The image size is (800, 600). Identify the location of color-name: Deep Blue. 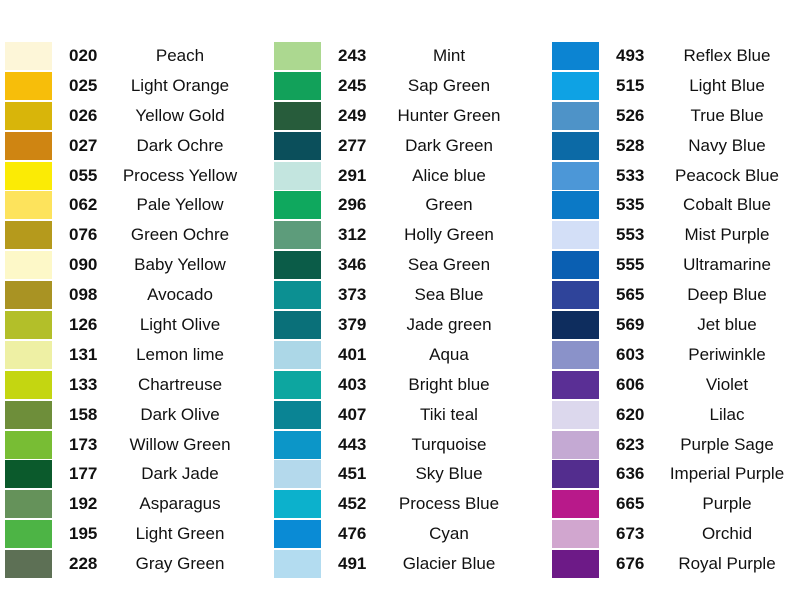
(727, 295).